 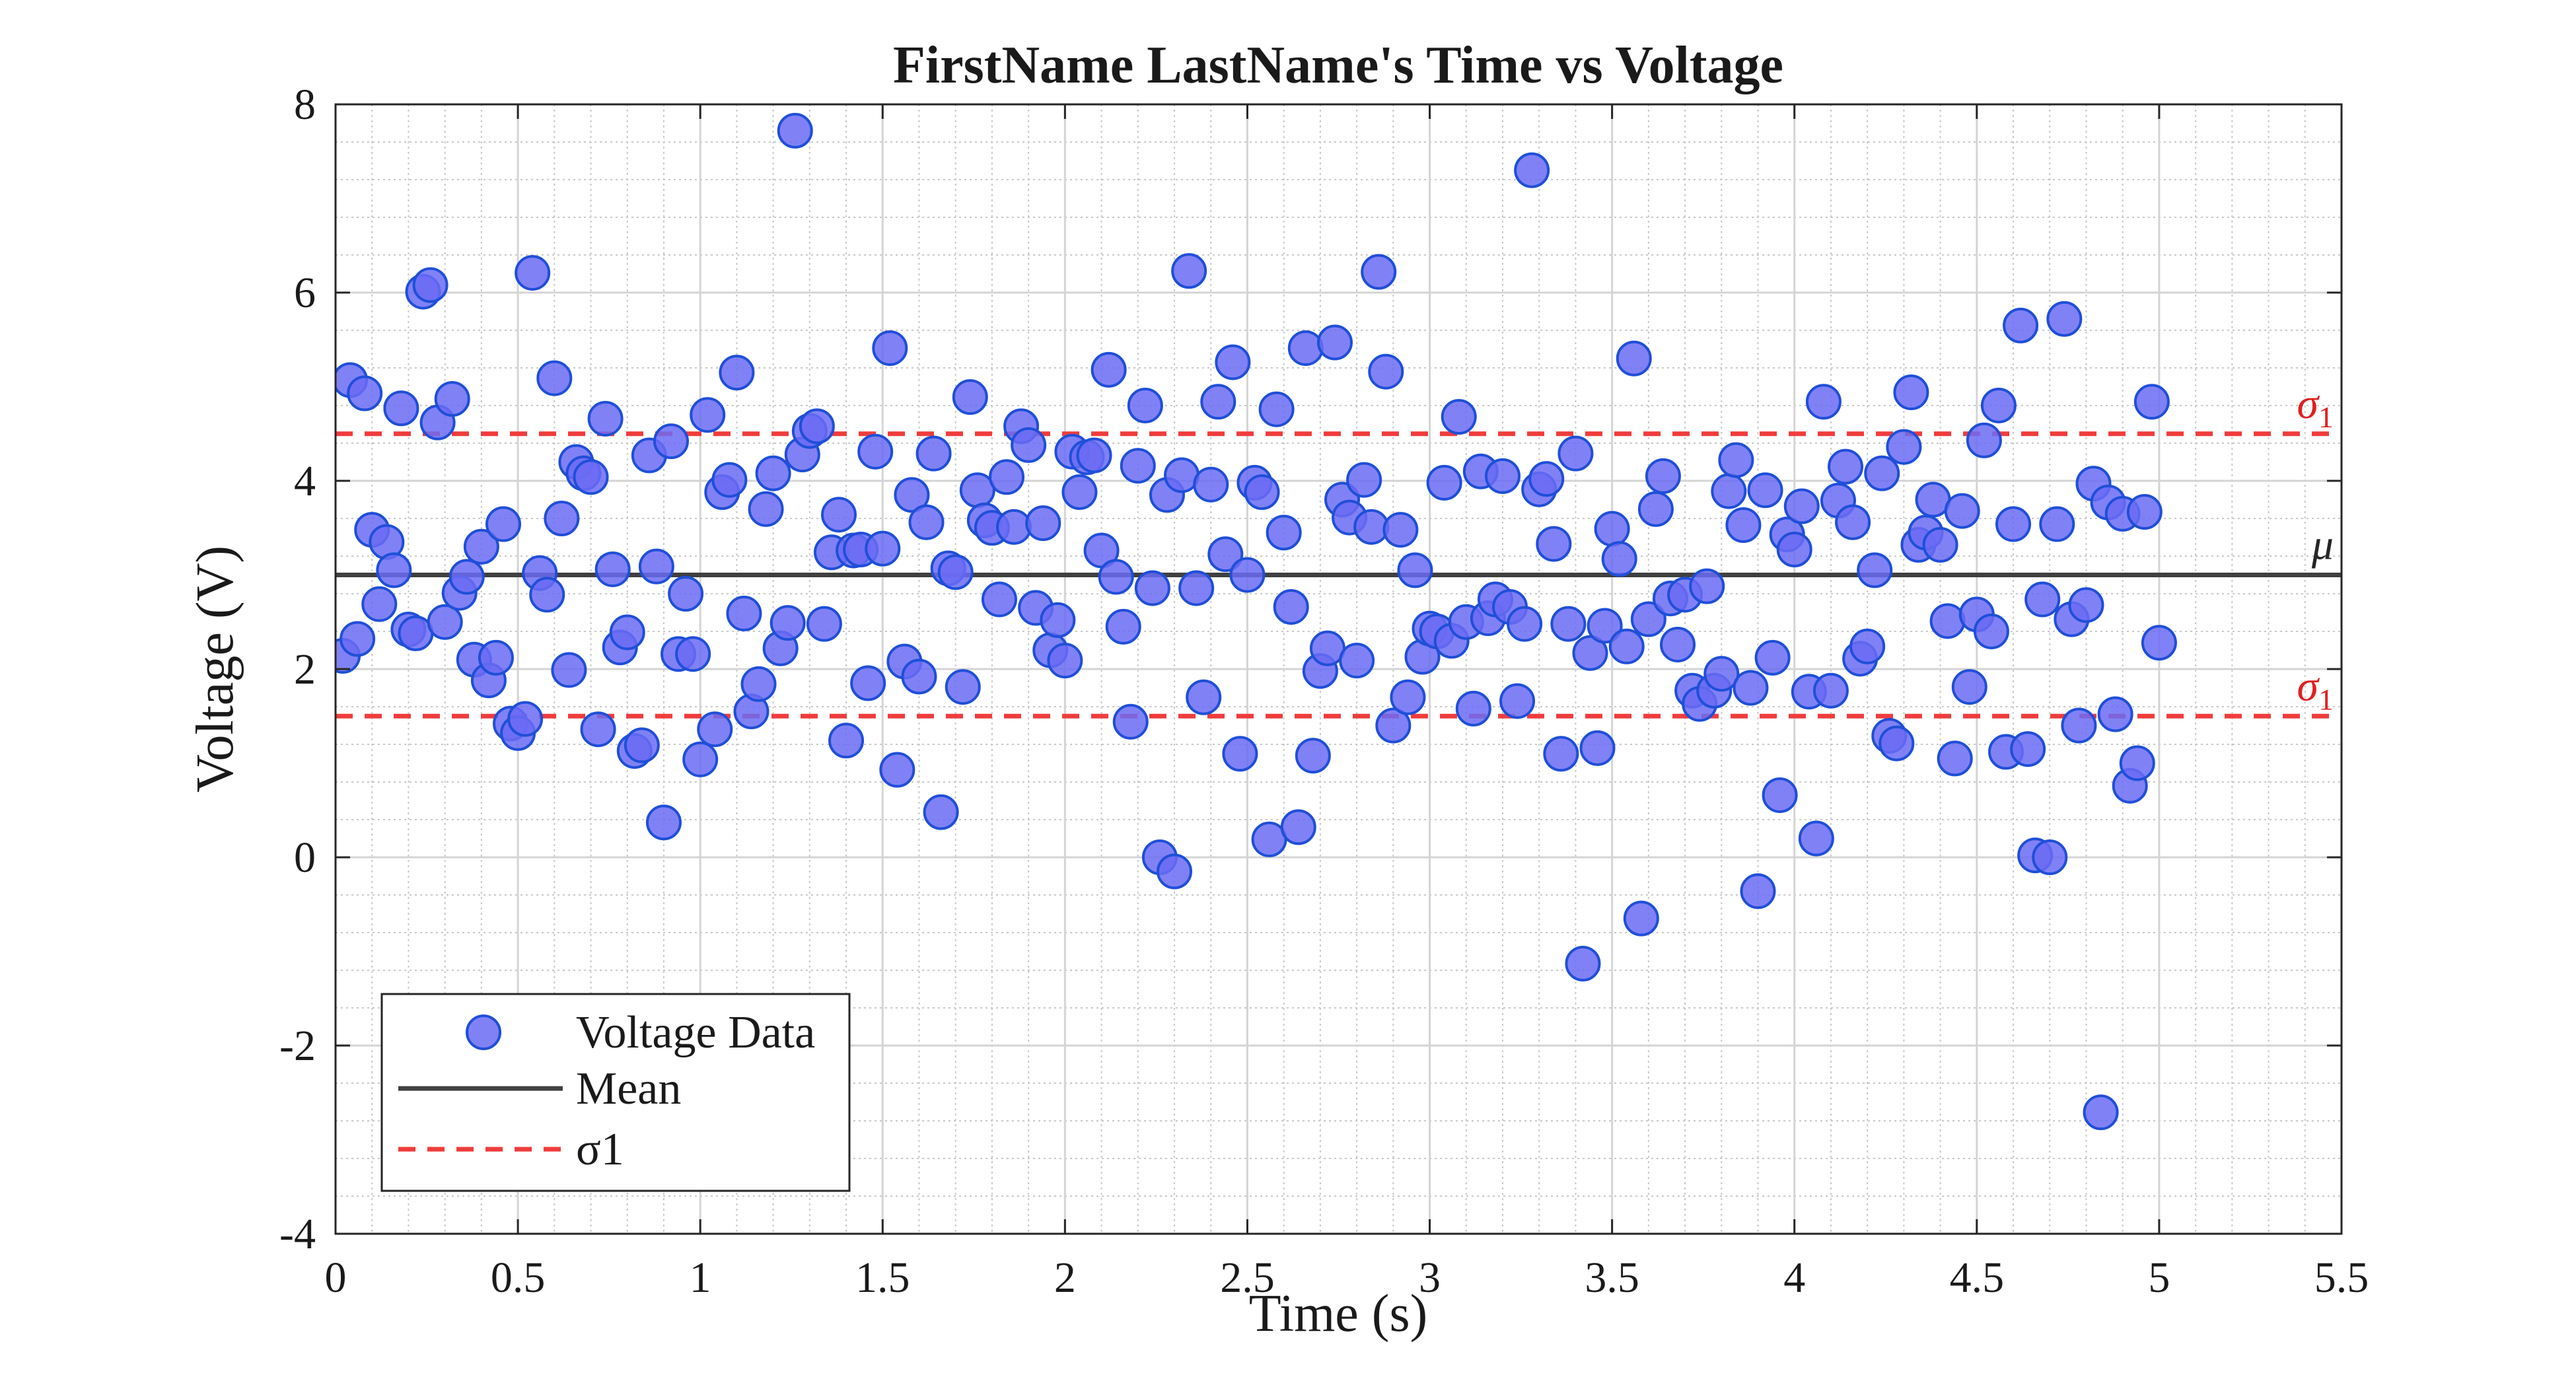 What do you see at coordinates (305, 105) in the screenshot?
I see `y-tick-label: 8` at bounding box center [305, 105].